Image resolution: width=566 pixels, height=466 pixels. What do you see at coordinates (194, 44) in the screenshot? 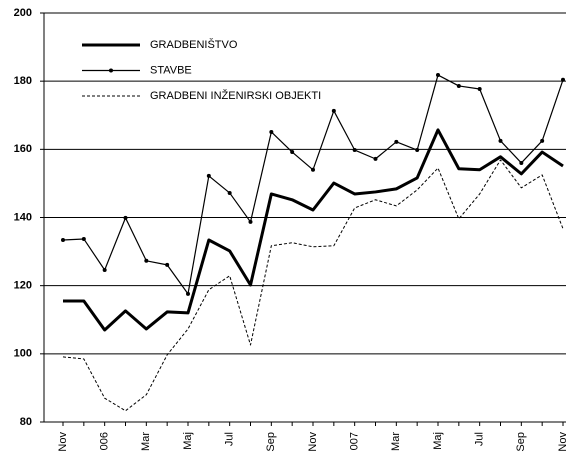
I see `legend-label: GRADBENIŠTVO` at bounding box center [194, 44].